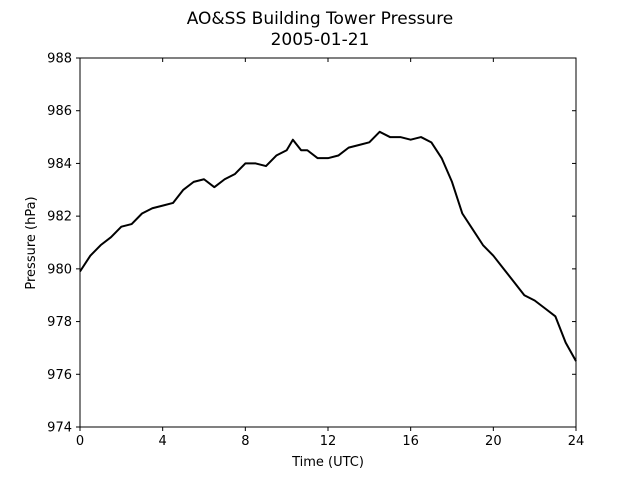 The image size is (640, 480). I want to click on x-tick-label: 24, so click(576, 441).